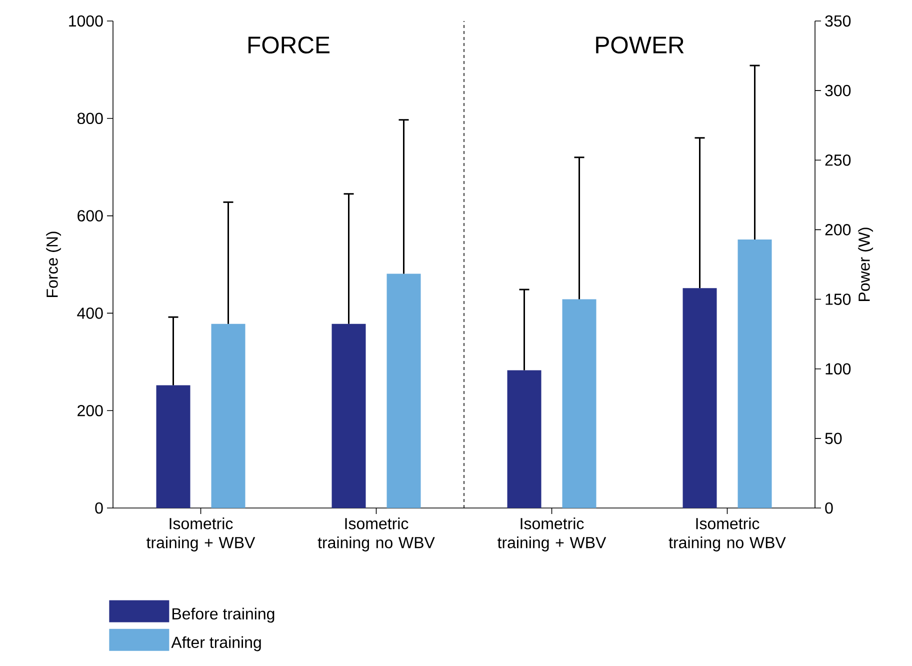  Describe the element at coordinates (86, 21) in the screenshot. I see `y-tick-label: 1000` at that location.